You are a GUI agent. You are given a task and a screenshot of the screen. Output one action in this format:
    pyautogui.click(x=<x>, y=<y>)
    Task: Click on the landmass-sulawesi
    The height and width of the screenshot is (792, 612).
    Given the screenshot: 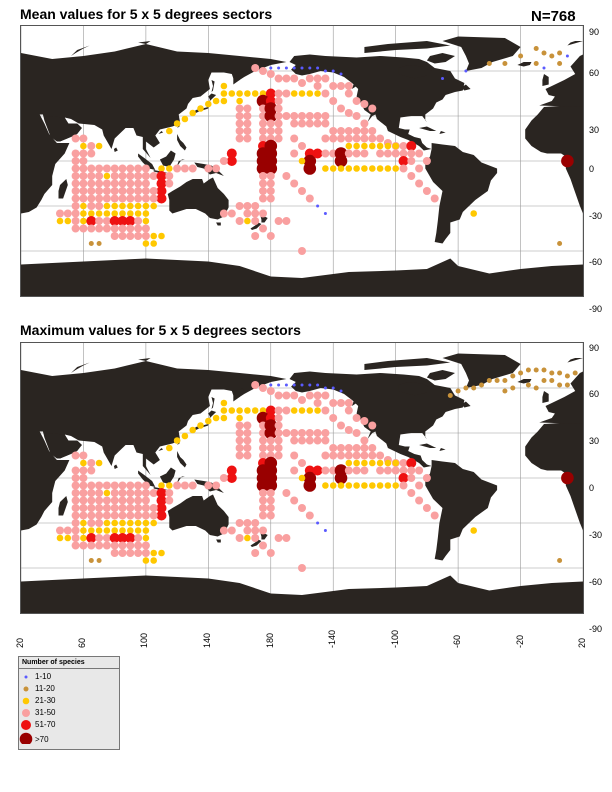 What is the action you would take?
    pyautogui.click(x=180, y=481)
    